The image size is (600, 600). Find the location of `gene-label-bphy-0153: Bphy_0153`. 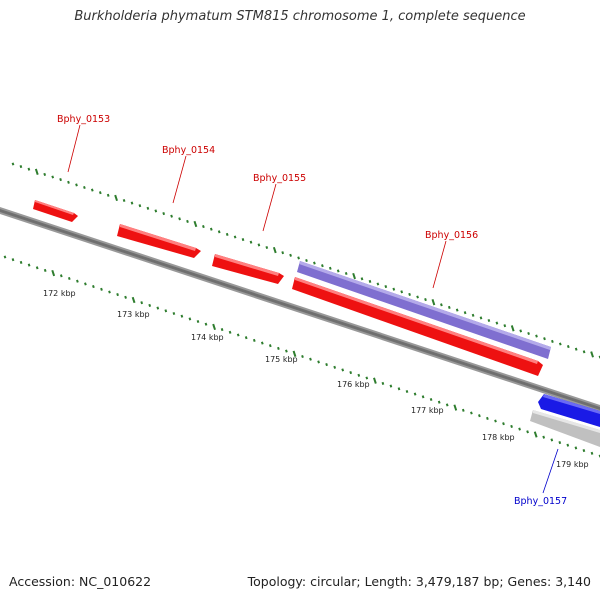

gene-label-bphy-0153: Bphy_0153 is located at coordinates (83, 119).